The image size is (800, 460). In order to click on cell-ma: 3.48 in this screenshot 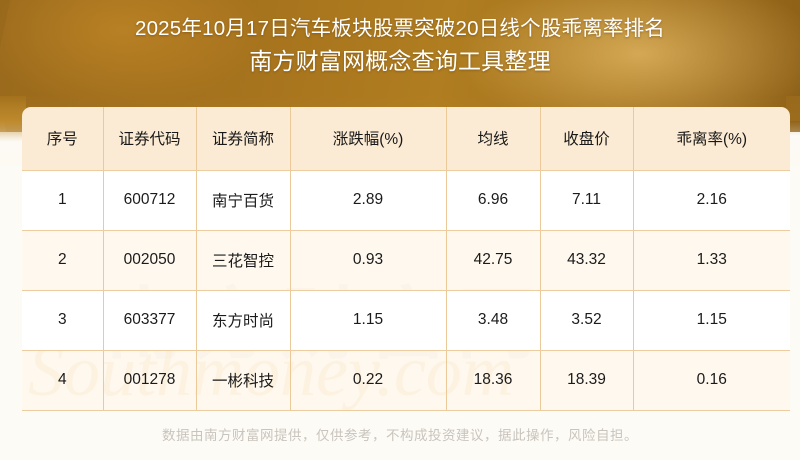, I will do `click(493, 320)`.